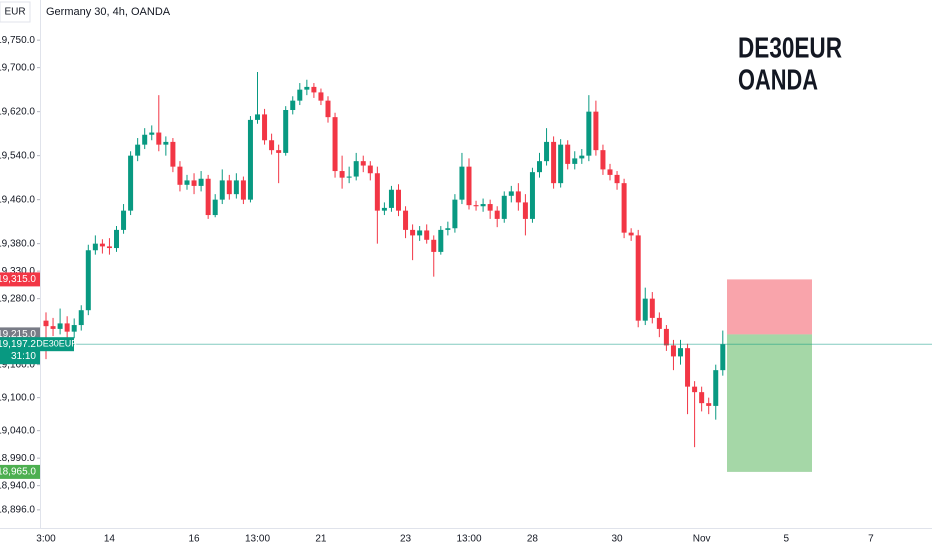 The width and height of the screenshot is (932, 550). Describe the element at coordinates (17, 397) in the screenshot. I see `y-tick-label: 19,100.0` at that location.